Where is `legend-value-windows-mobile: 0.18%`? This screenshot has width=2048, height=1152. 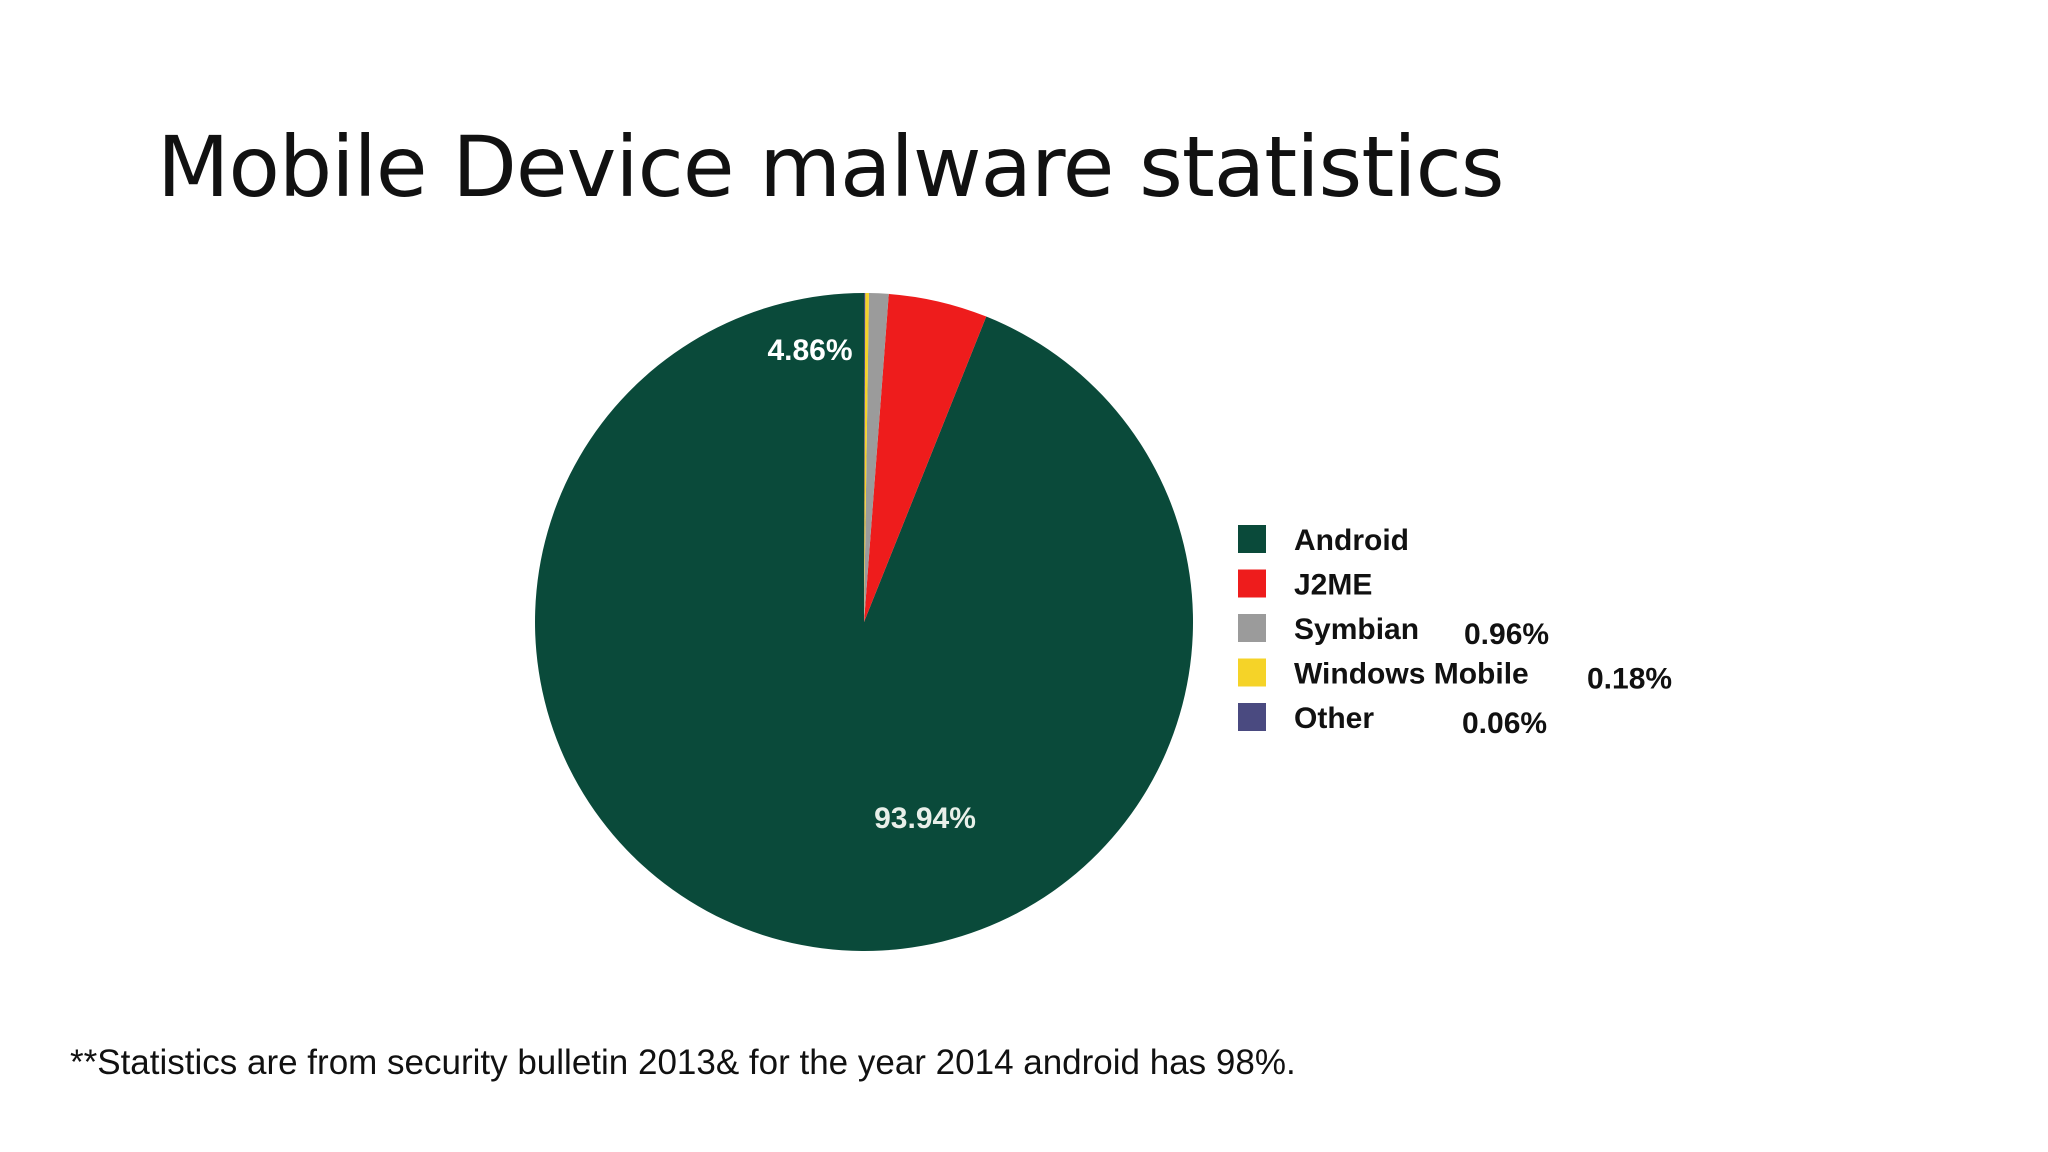 legend-value-windows-mobile: 0.18% is located at coordinates (1629, 679).